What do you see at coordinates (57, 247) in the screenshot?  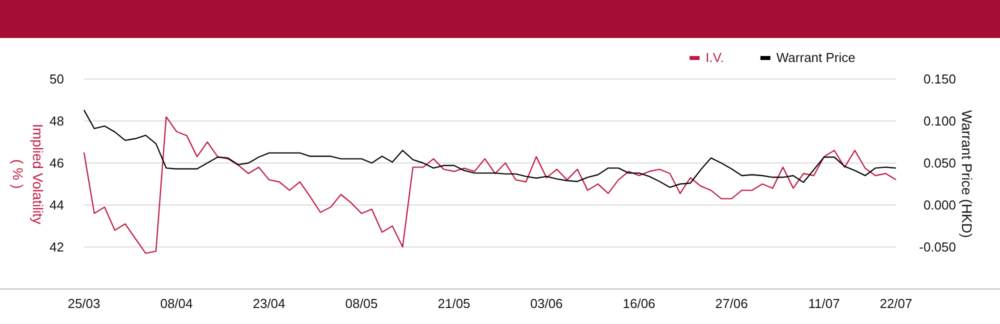 I see `y-tick-label: 42` at bounding box center [57, 247].